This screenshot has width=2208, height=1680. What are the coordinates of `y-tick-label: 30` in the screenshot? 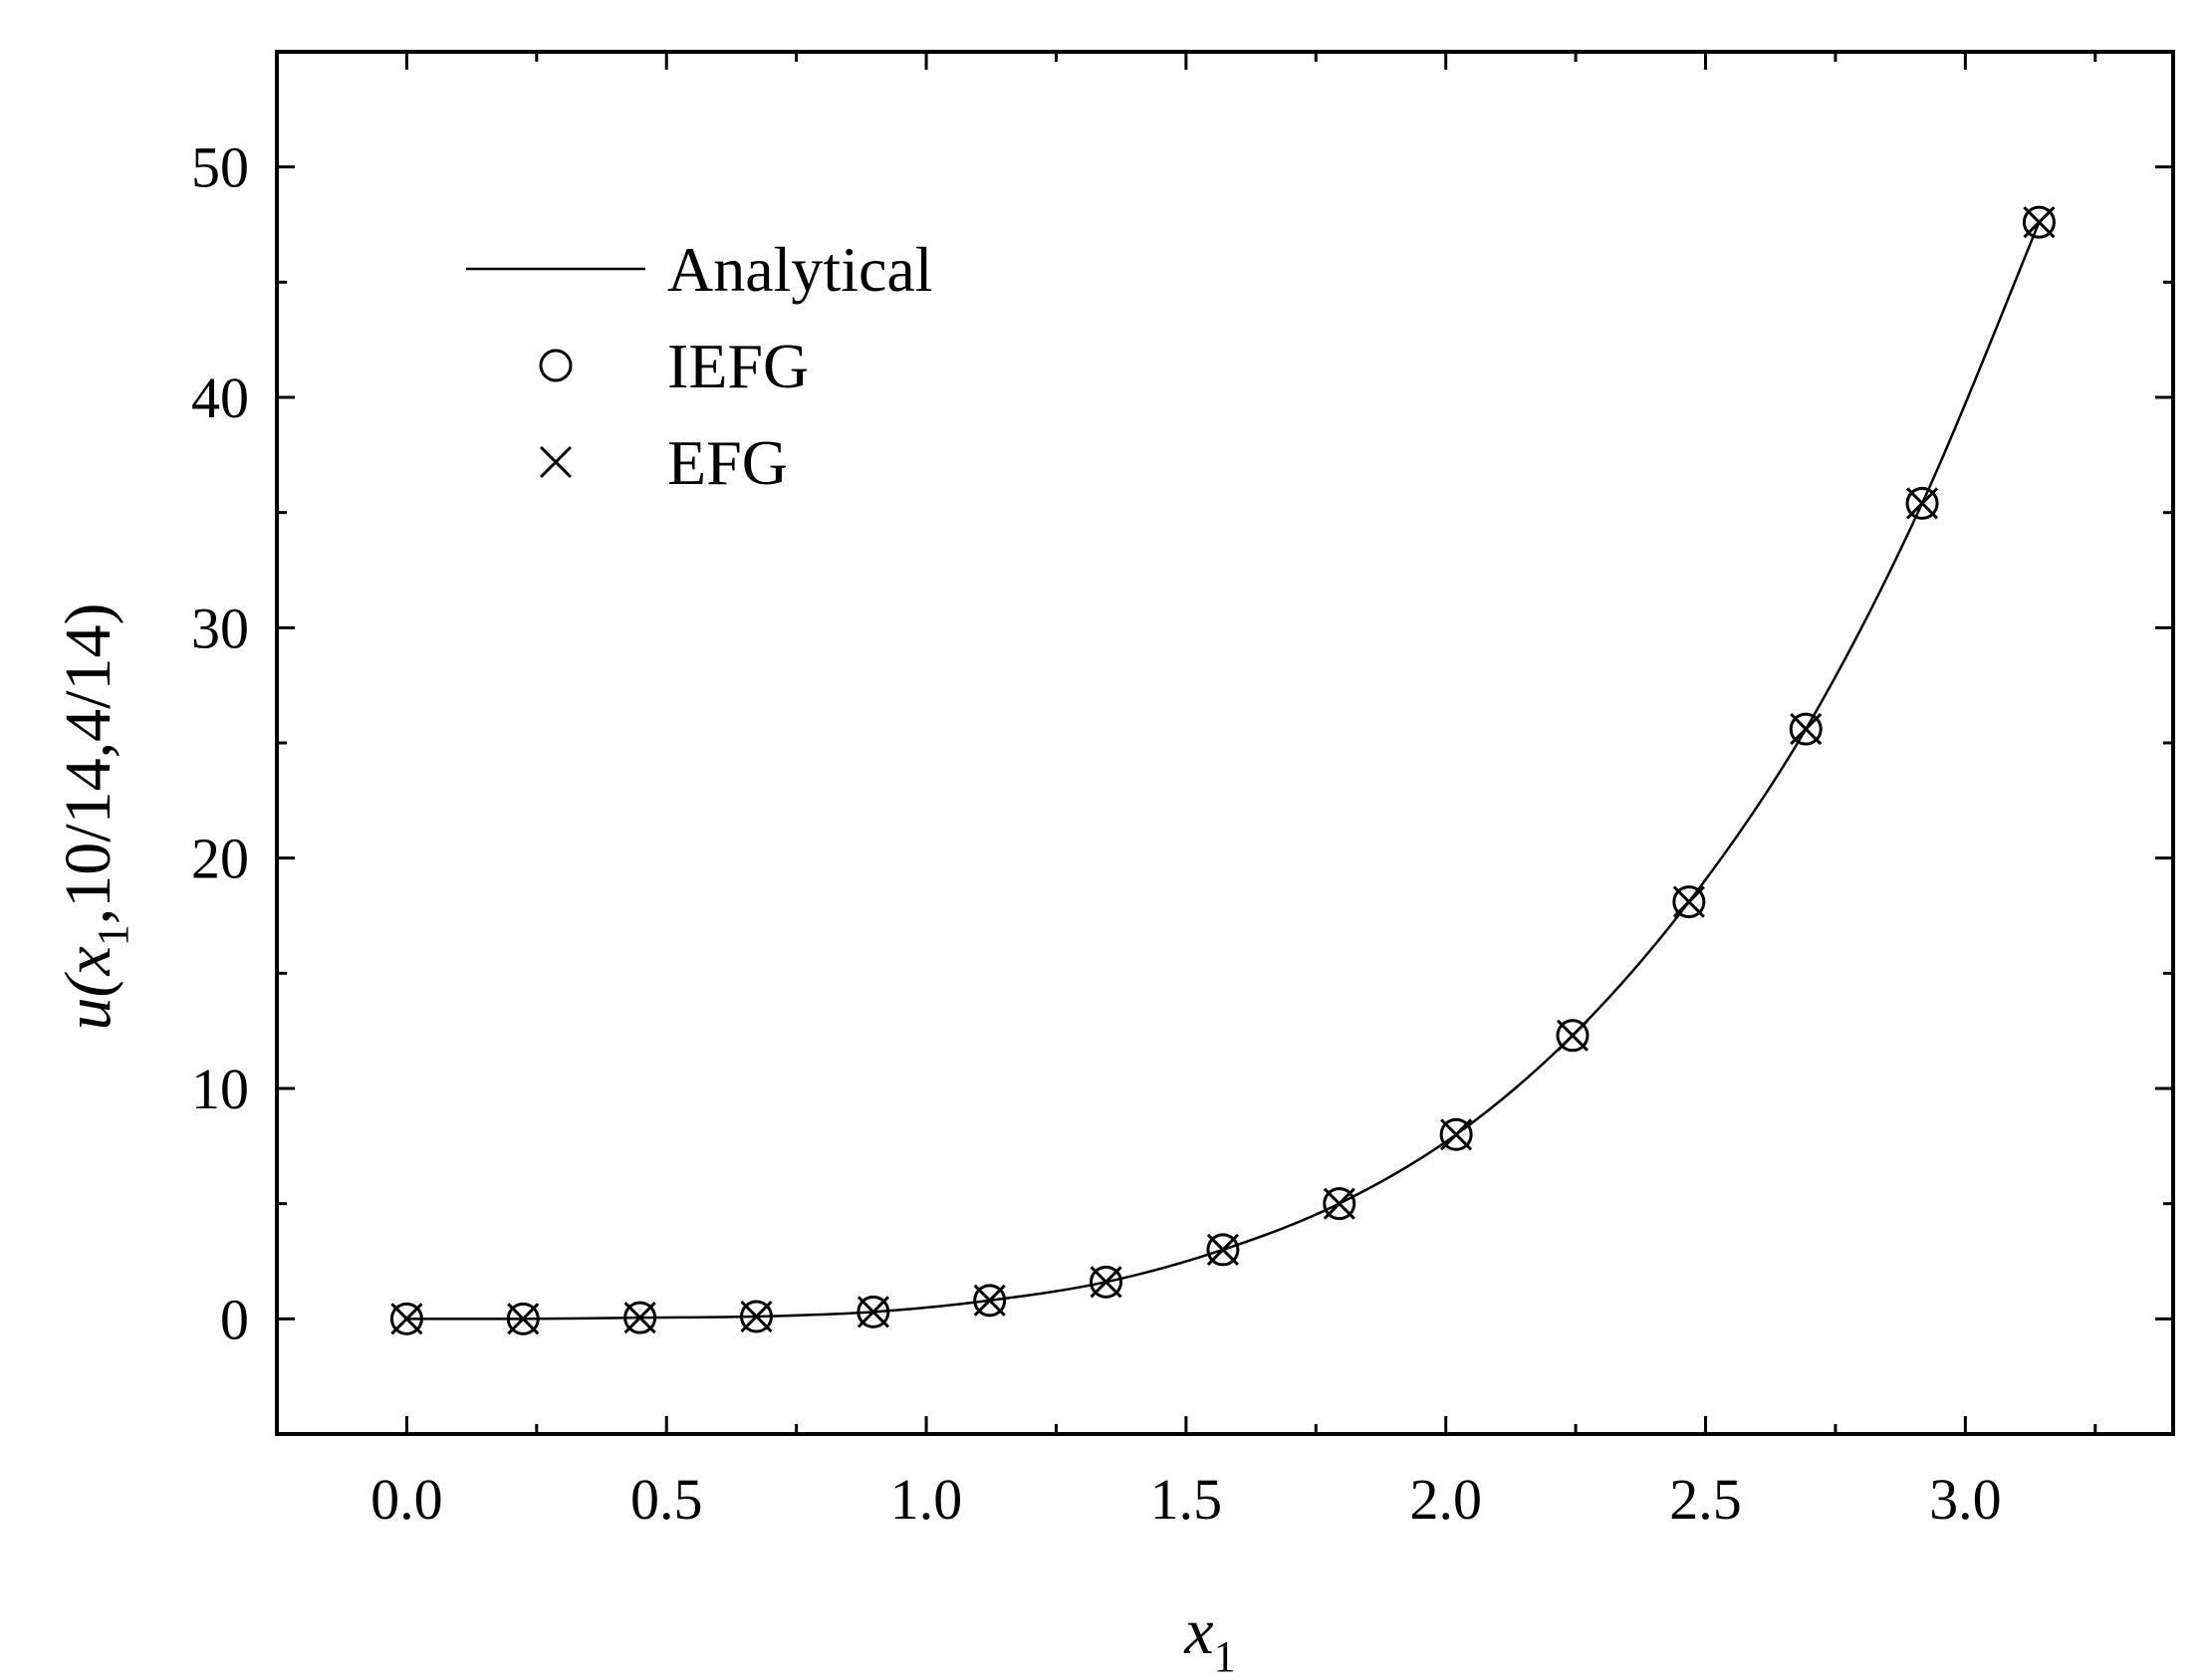 It's located at (220, 628).